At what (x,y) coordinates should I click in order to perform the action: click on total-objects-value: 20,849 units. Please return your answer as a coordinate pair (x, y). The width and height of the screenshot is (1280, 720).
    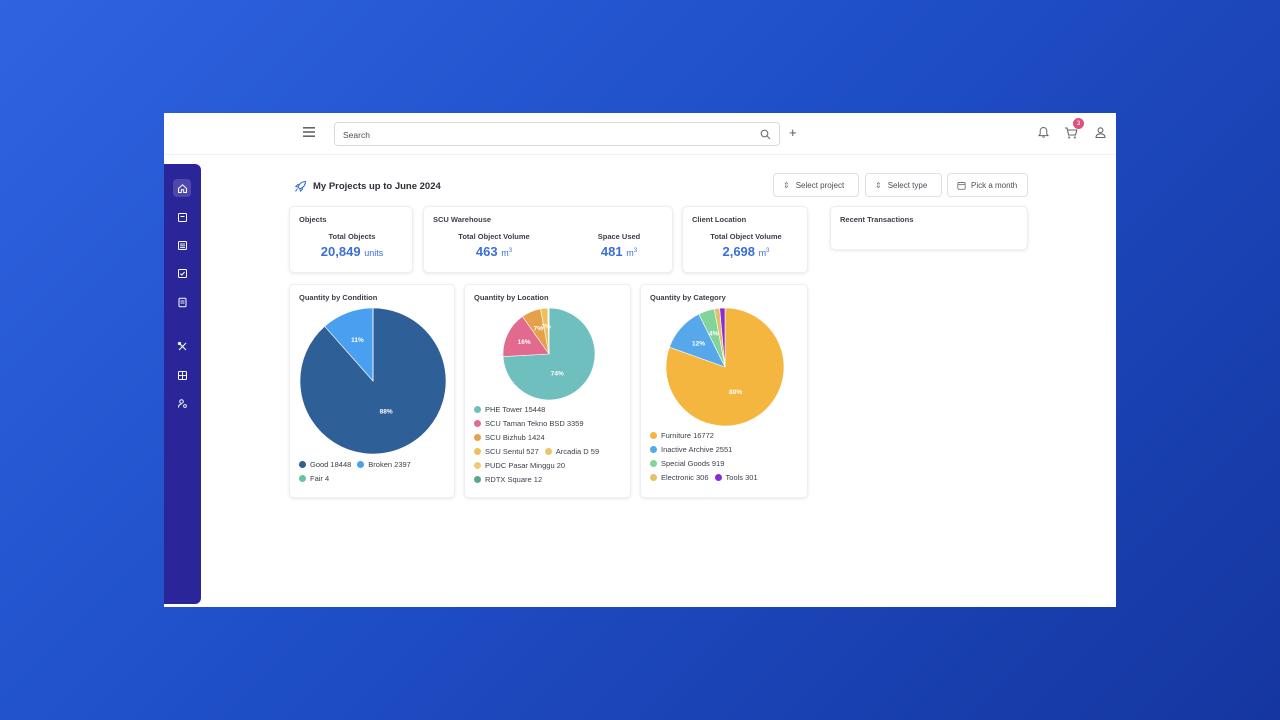
    Looking at the image, I should click on (352, 251).